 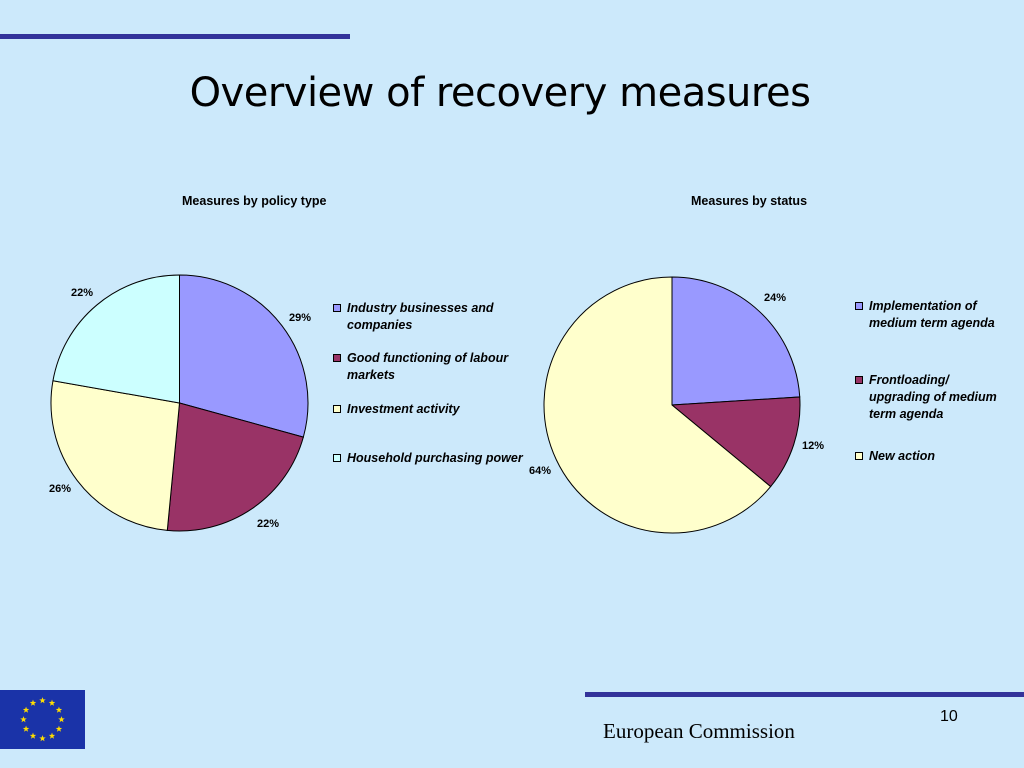 I want to click on page-number: 10, so click(x=949, y=716).